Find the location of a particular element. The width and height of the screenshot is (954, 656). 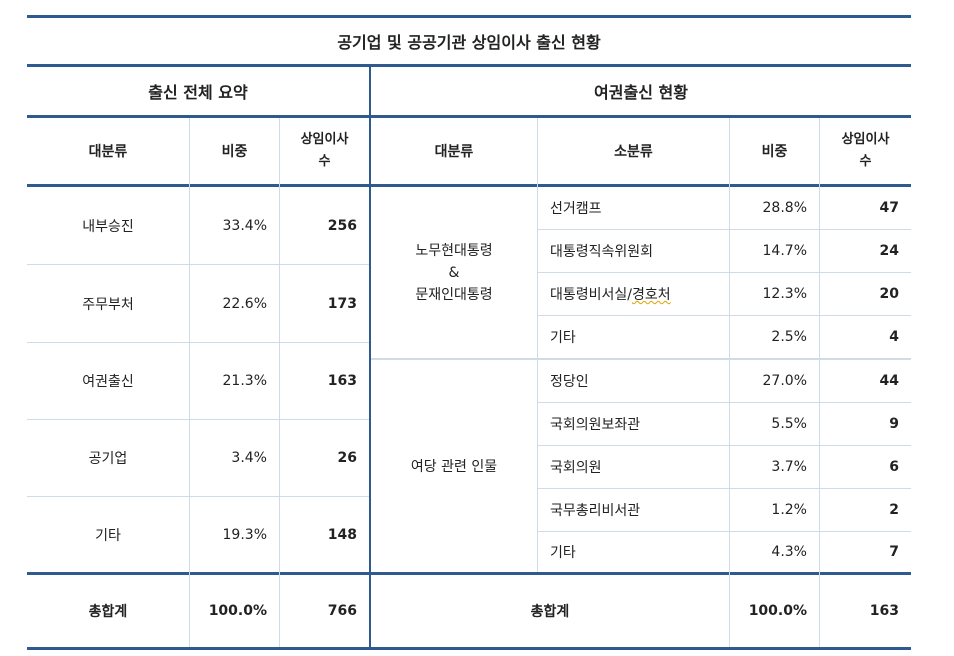

summary-ratio: 19.3% is located at coordinates (244, 534).